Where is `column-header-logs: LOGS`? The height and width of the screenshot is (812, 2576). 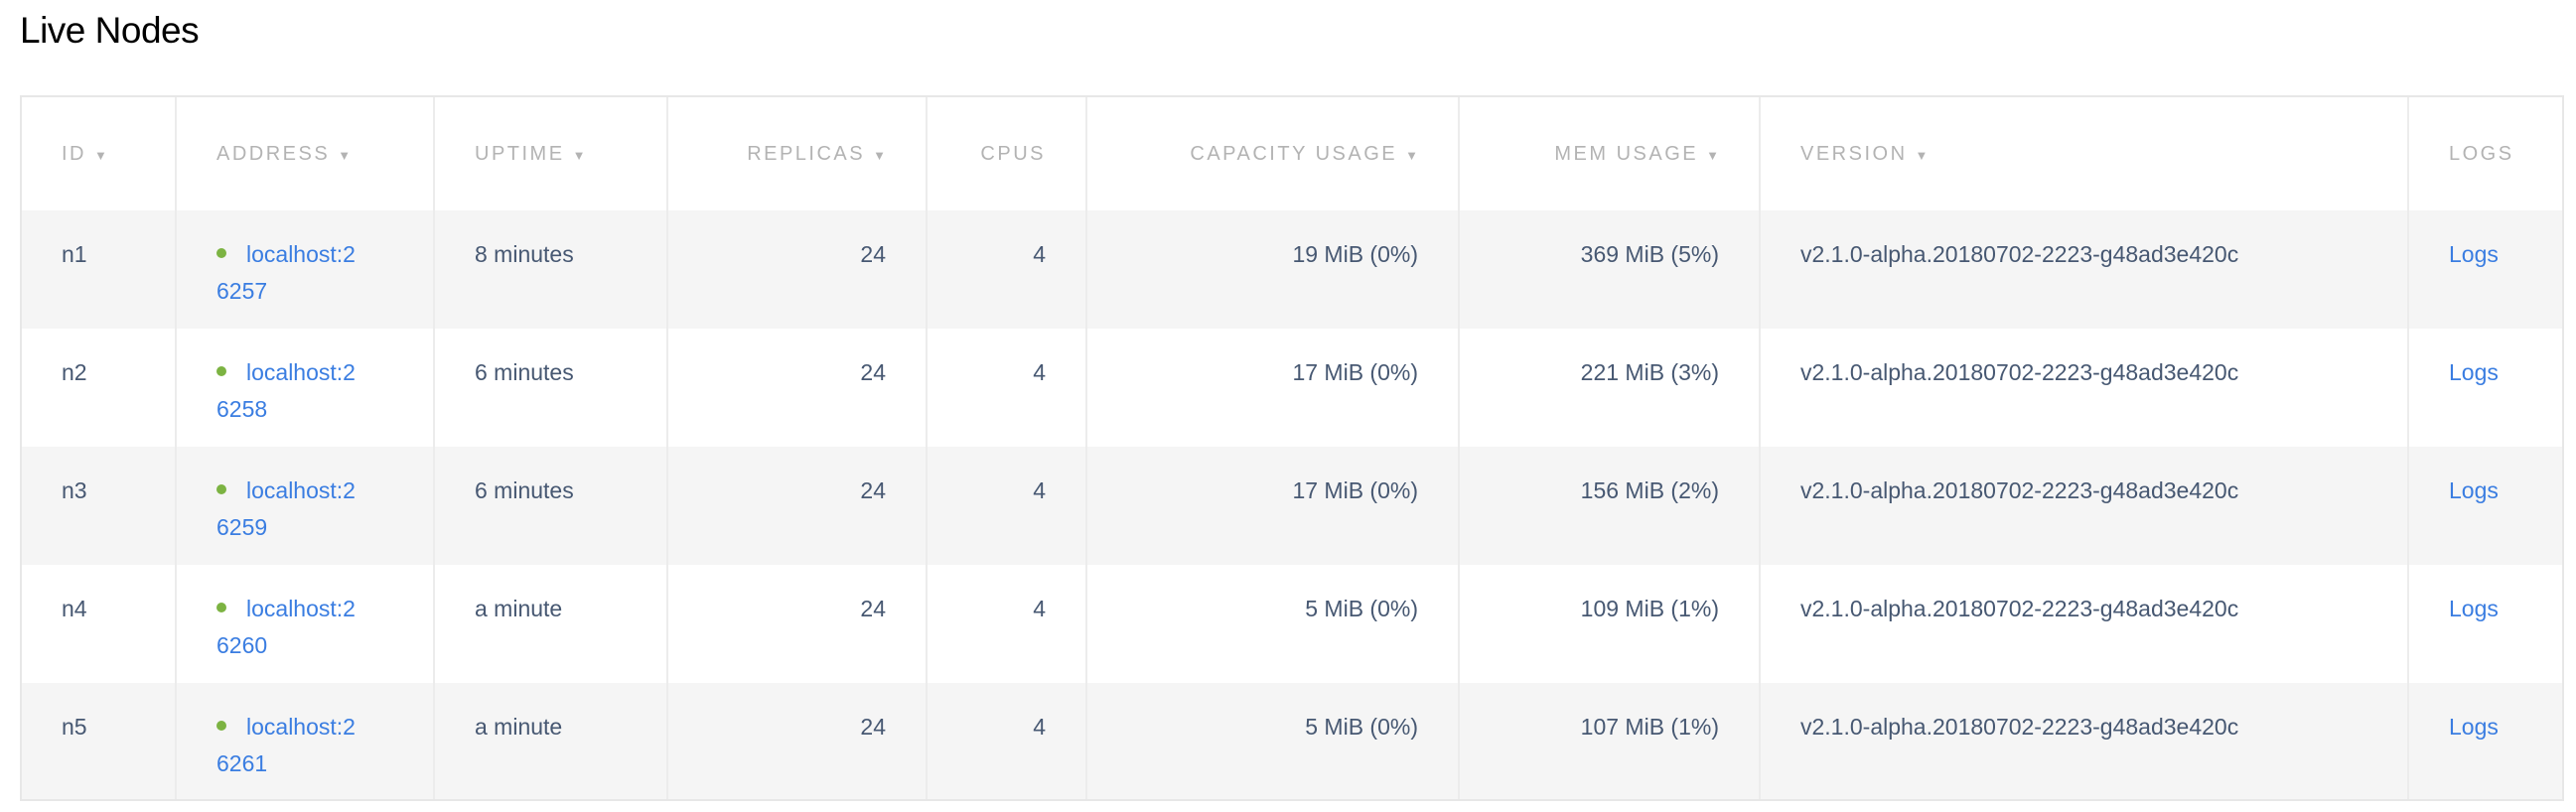 column-header-logs: LOGS is located at coordinates (2485, 153).